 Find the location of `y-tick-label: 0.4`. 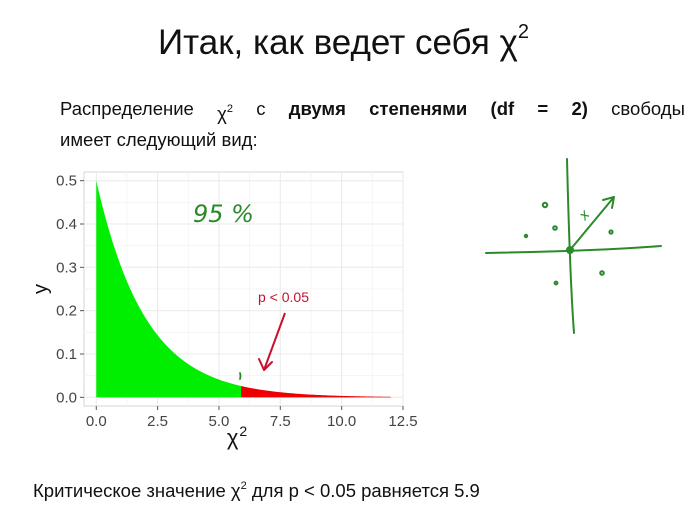

y-tick-label: 0.4 is located at coordinates (66, 224).